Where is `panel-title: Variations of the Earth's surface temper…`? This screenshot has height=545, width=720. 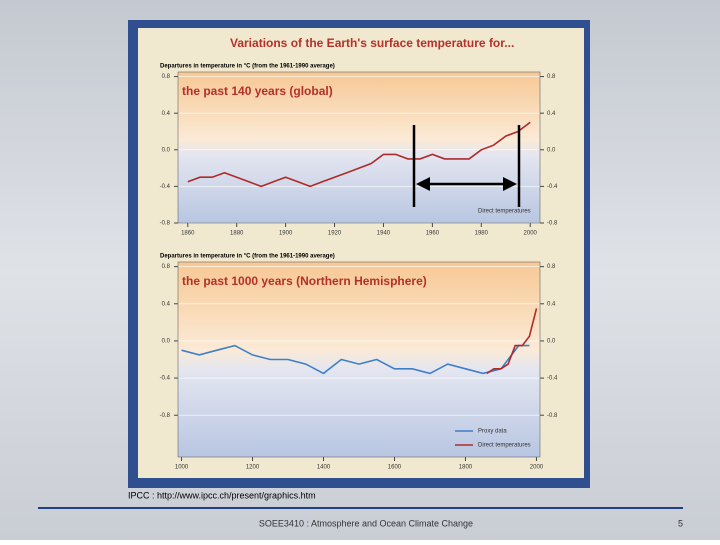 panel-title: Variations of the Earth's surface temper… is located at coordinates (372, 43).